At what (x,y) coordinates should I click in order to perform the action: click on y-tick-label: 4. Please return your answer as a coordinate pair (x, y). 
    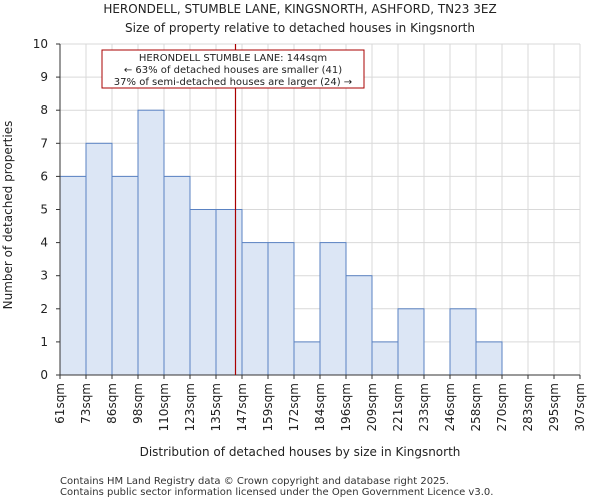
    Looking at the image, I should click on (44, 243).